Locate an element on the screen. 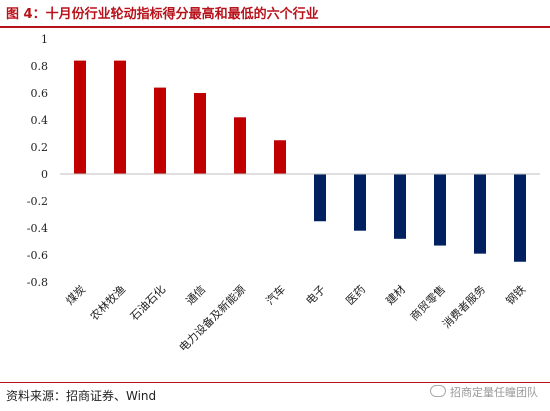  category-label: 煤炭 is located at coordinates (75, 295).